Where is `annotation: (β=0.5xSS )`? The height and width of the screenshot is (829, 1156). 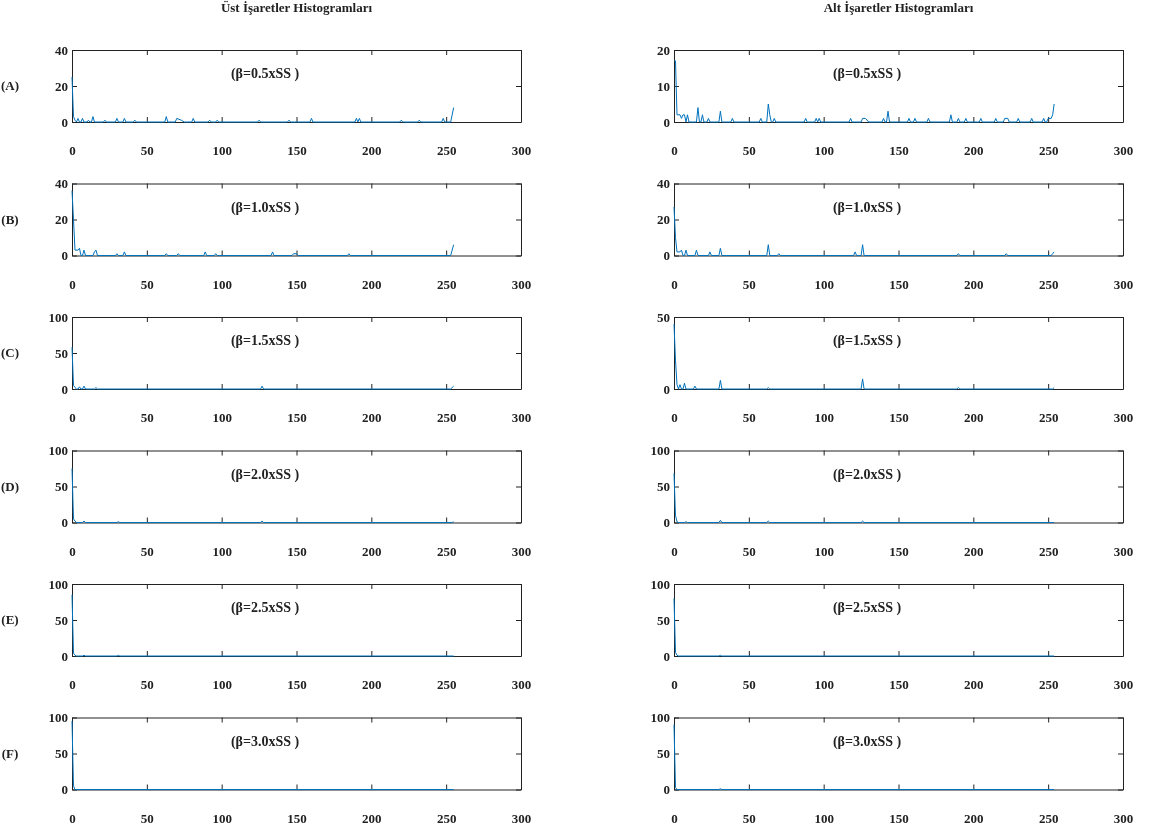
annotation: (β=0.5xSS ) is located at coordinates (265, 74).